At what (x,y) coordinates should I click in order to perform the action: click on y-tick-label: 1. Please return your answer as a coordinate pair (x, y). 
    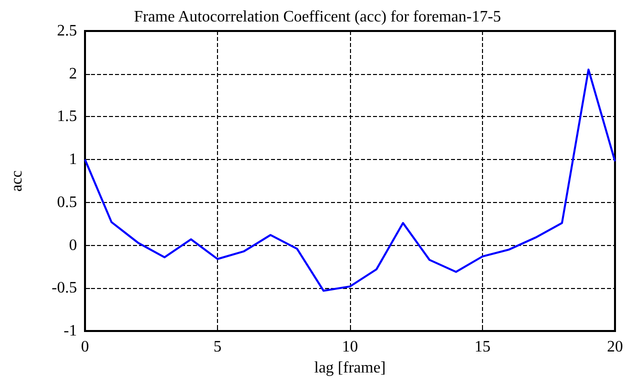
    Looking at the image, I should click on (73, 159).